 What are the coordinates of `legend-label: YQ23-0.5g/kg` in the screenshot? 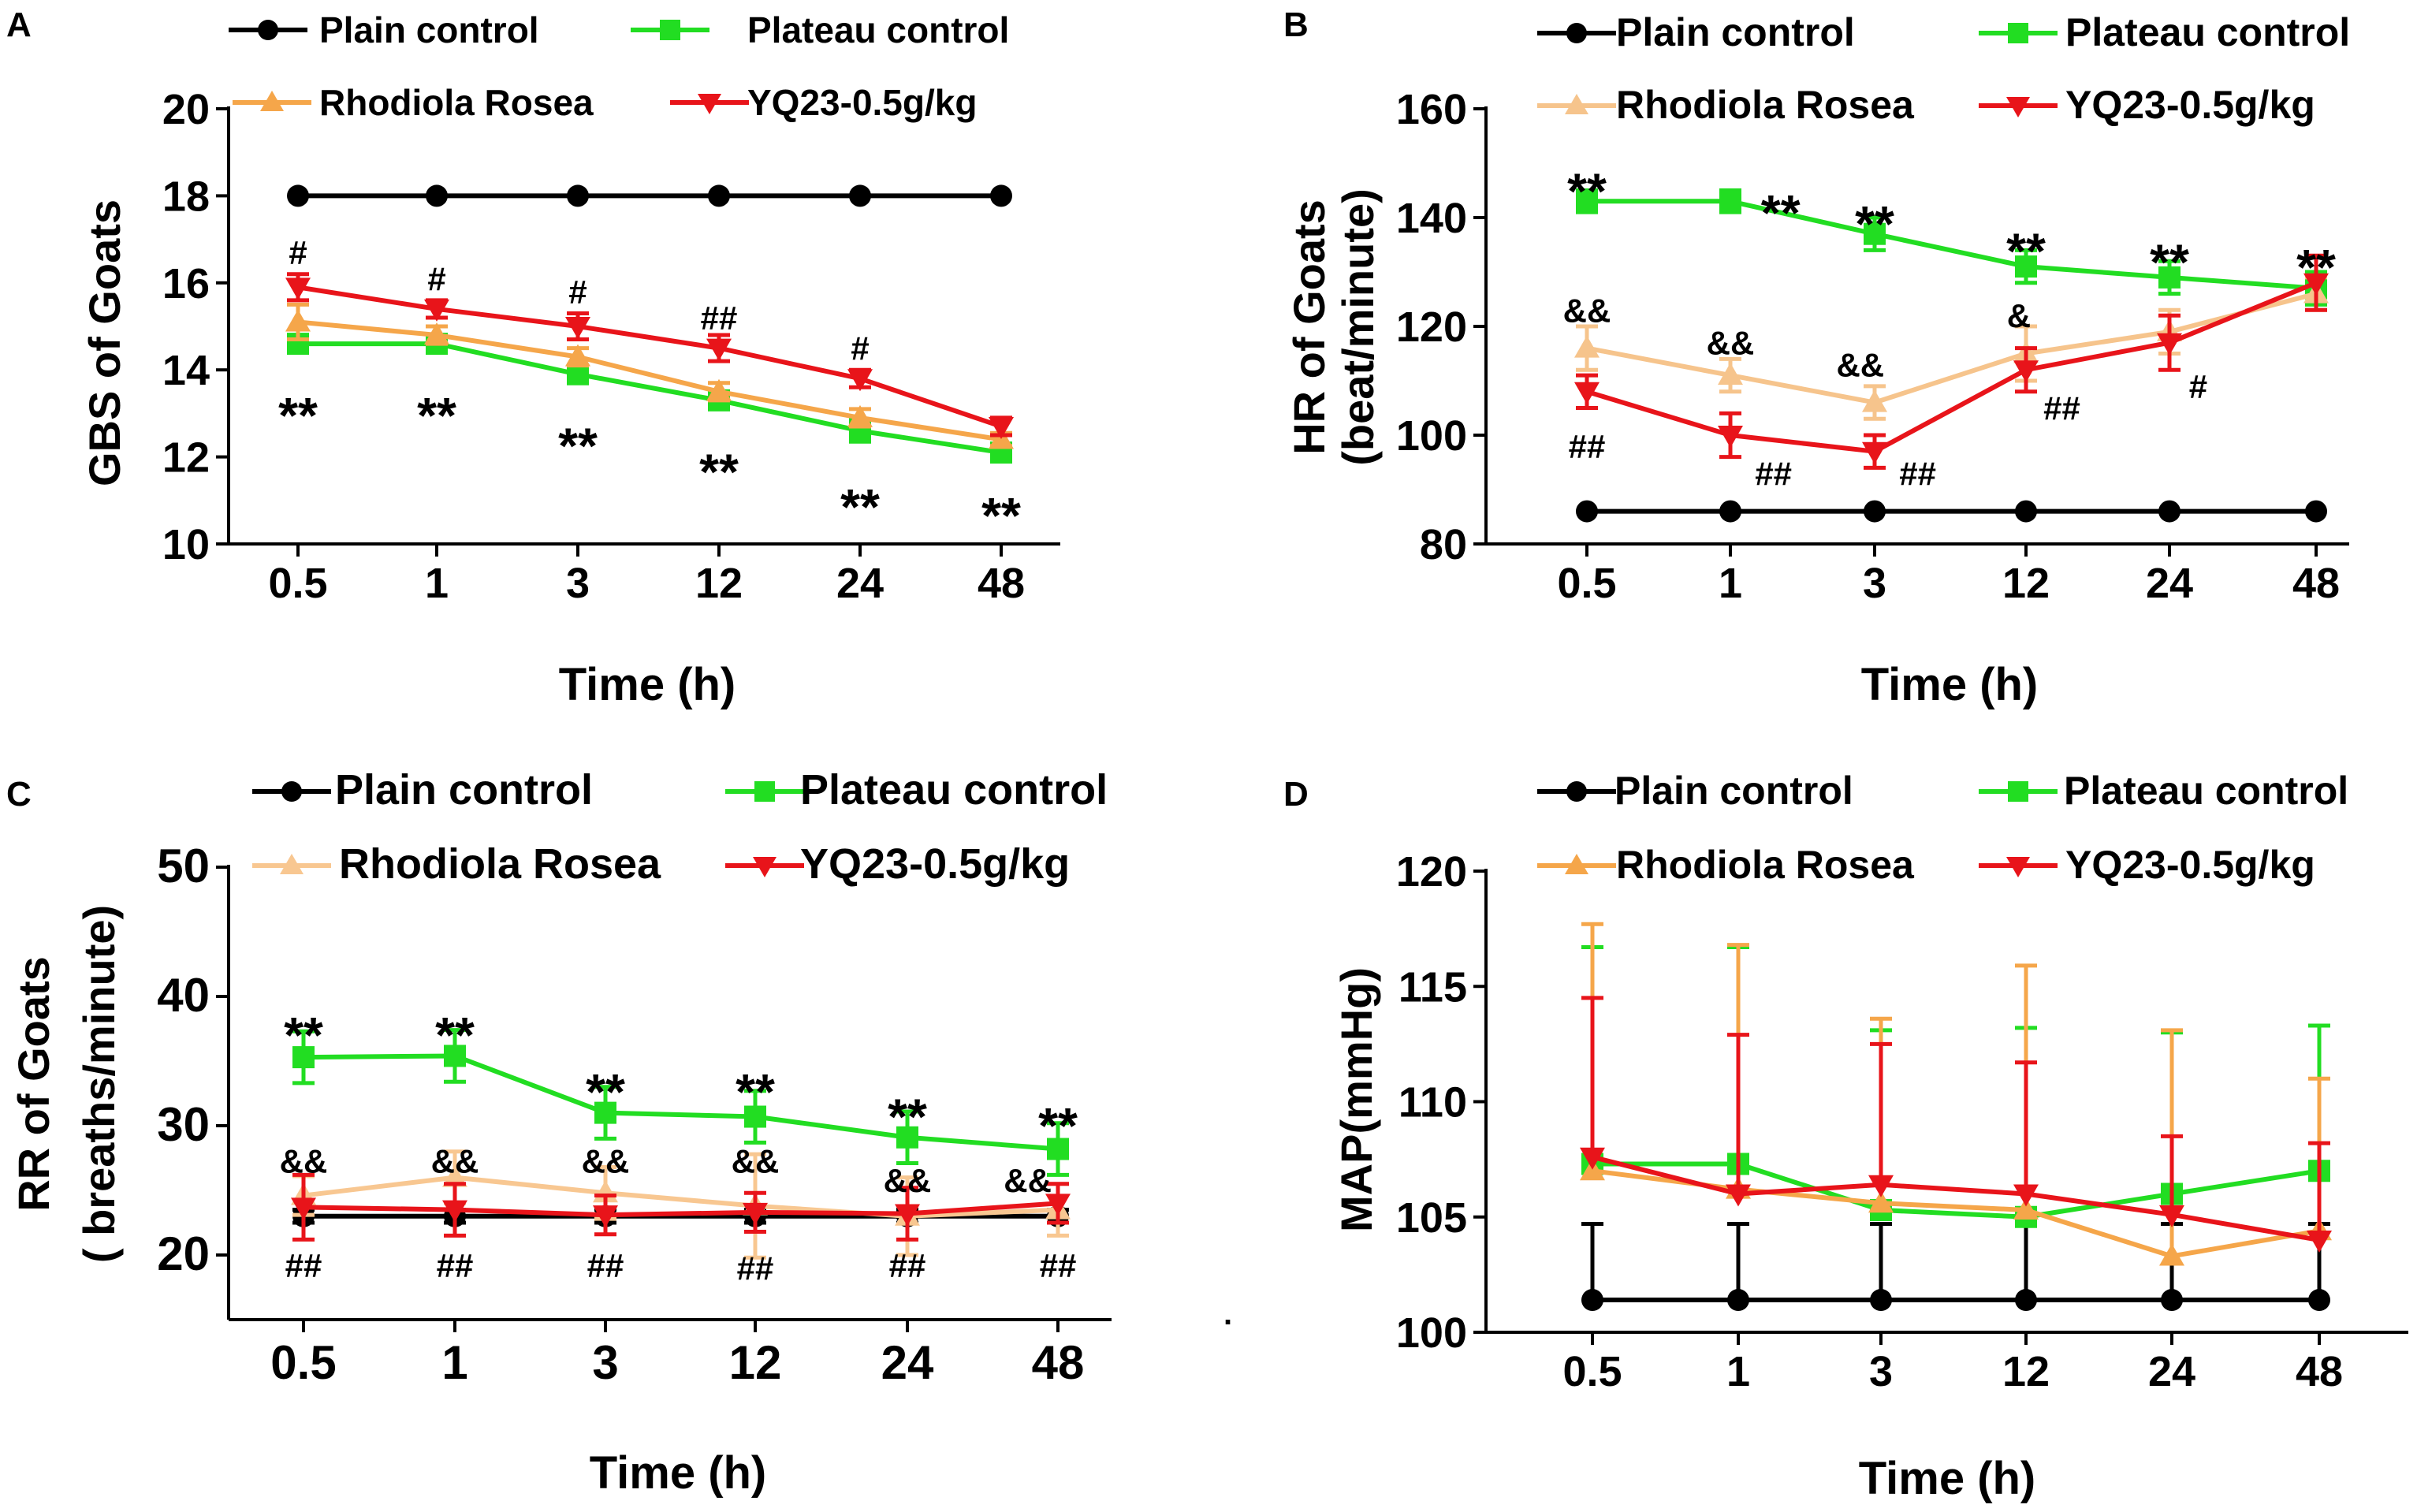 It's located at (862, 103).